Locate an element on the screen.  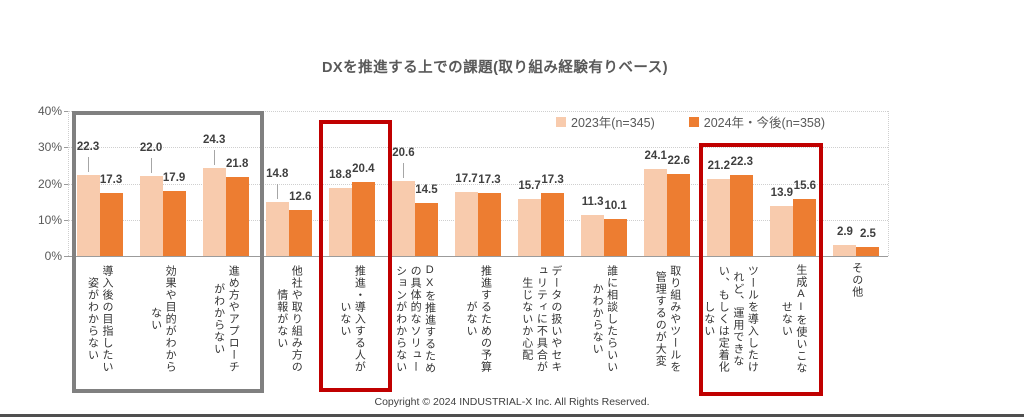
category-label-text-13: その他 is located at coordinates (856, 280).